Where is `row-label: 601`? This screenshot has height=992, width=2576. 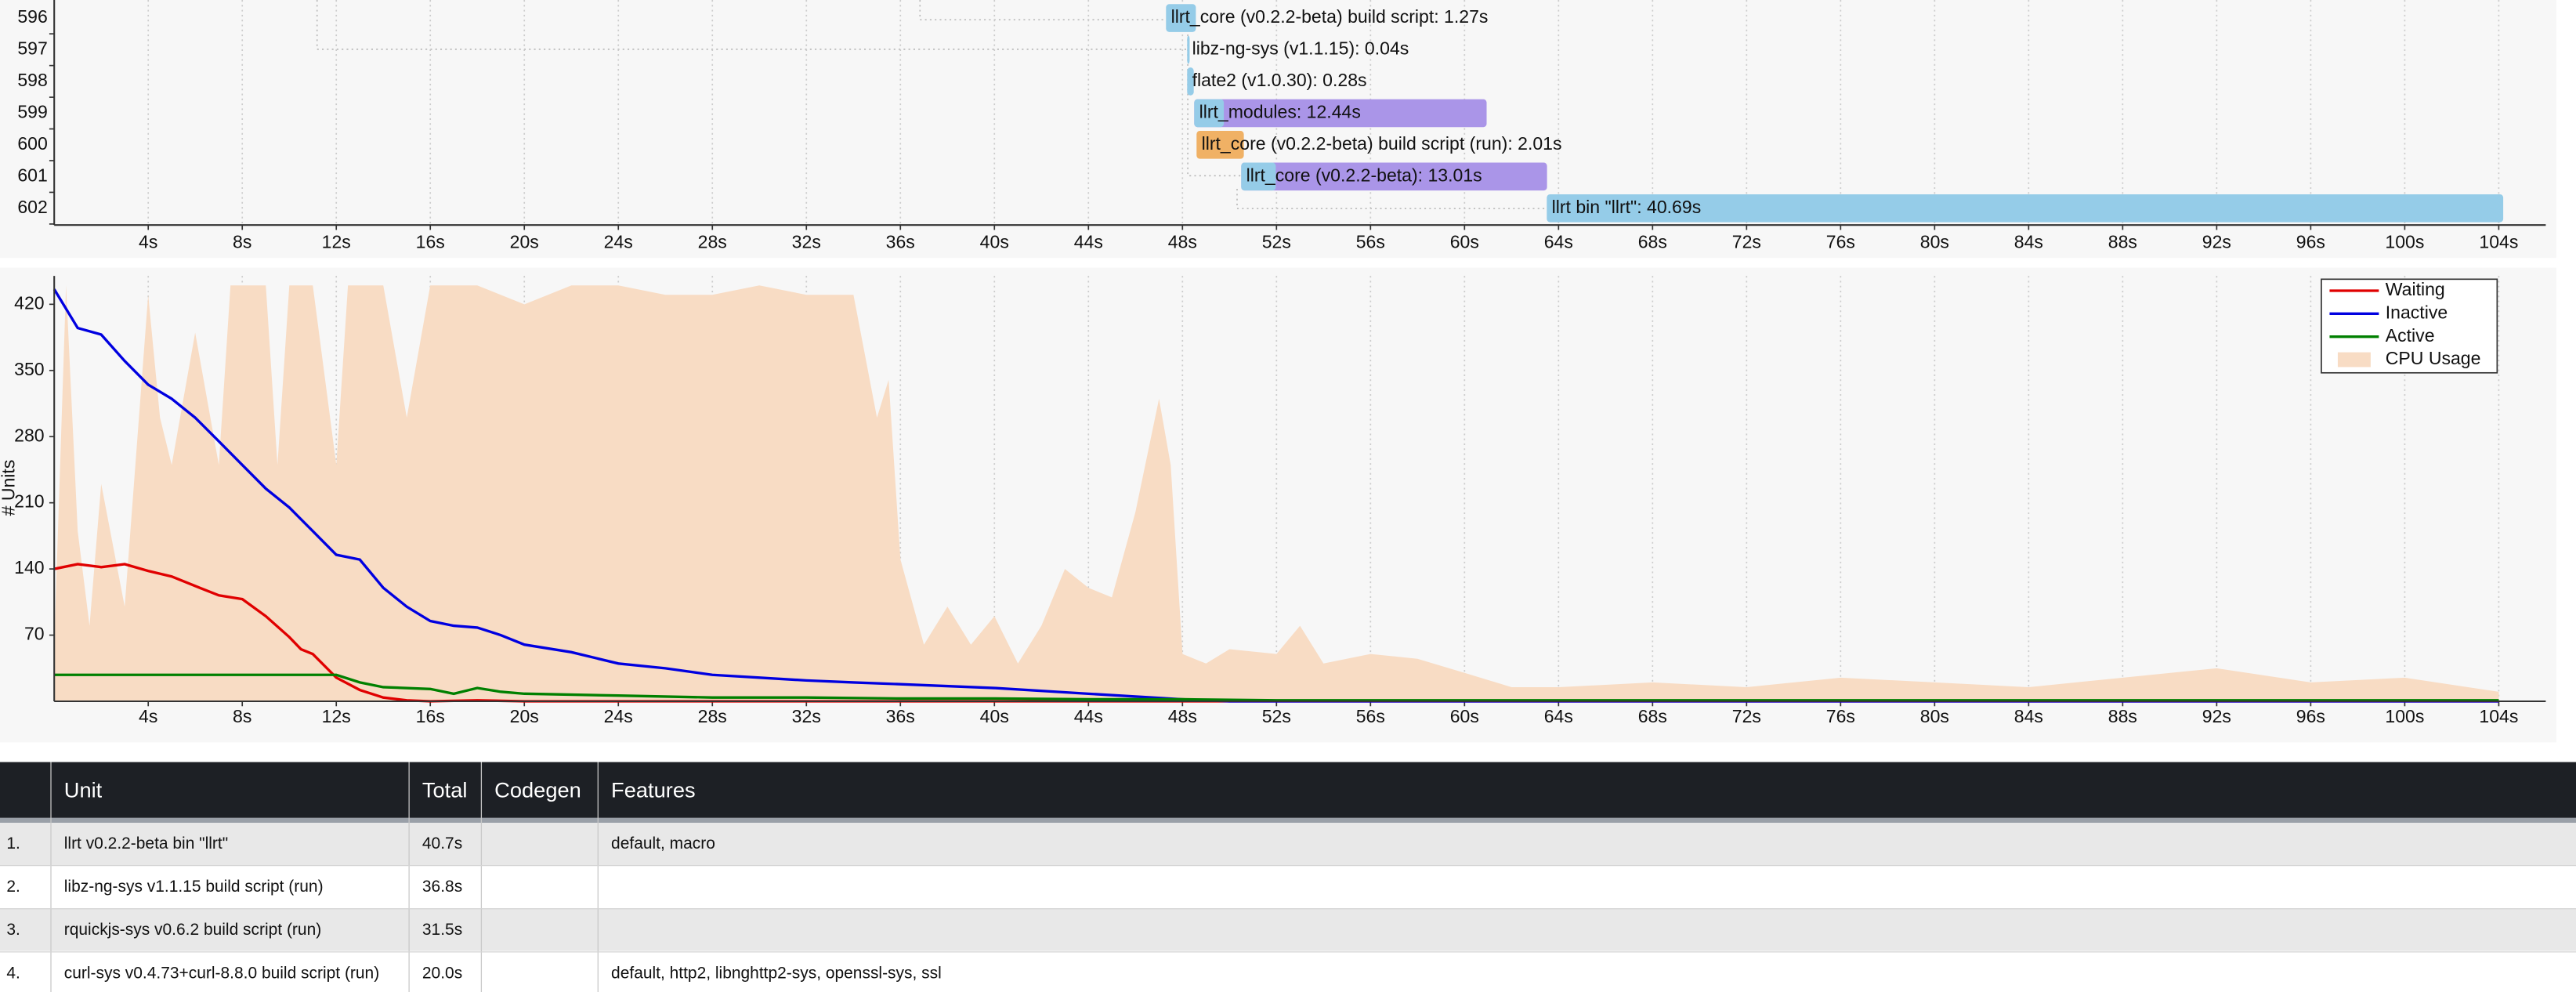
row-label: 601 is located at coordinates (32, 175).